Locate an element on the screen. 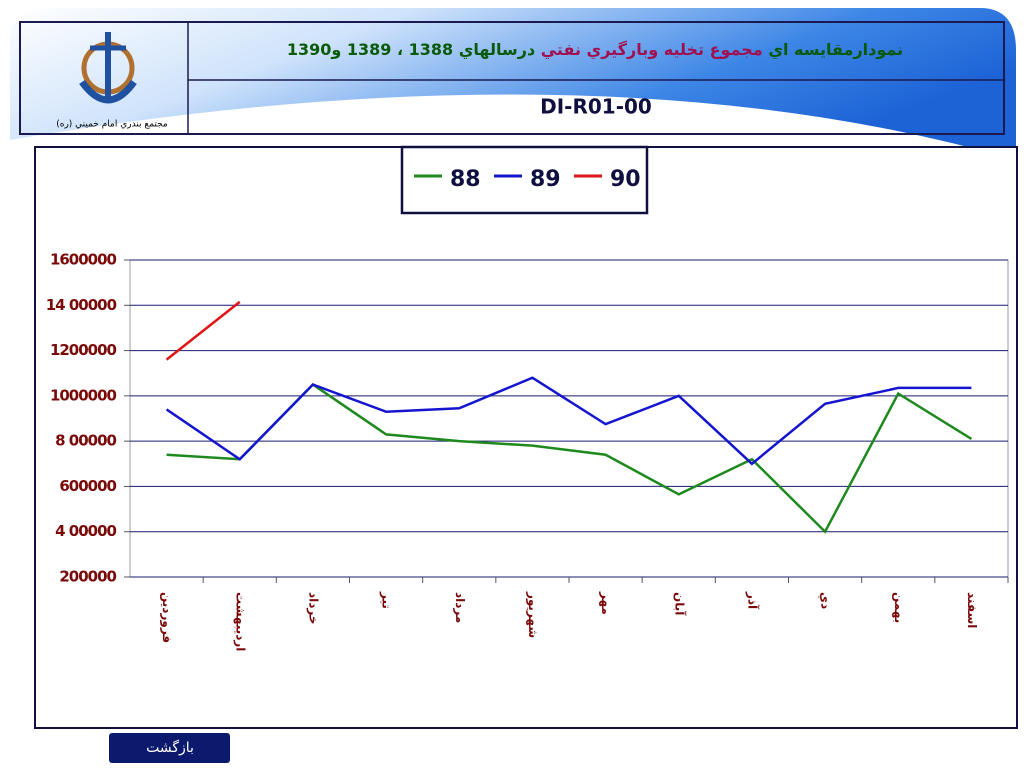 This screenshot has height=772, width=1024. y-tick-label: 4 00000 is located at coordinates (85, 531).